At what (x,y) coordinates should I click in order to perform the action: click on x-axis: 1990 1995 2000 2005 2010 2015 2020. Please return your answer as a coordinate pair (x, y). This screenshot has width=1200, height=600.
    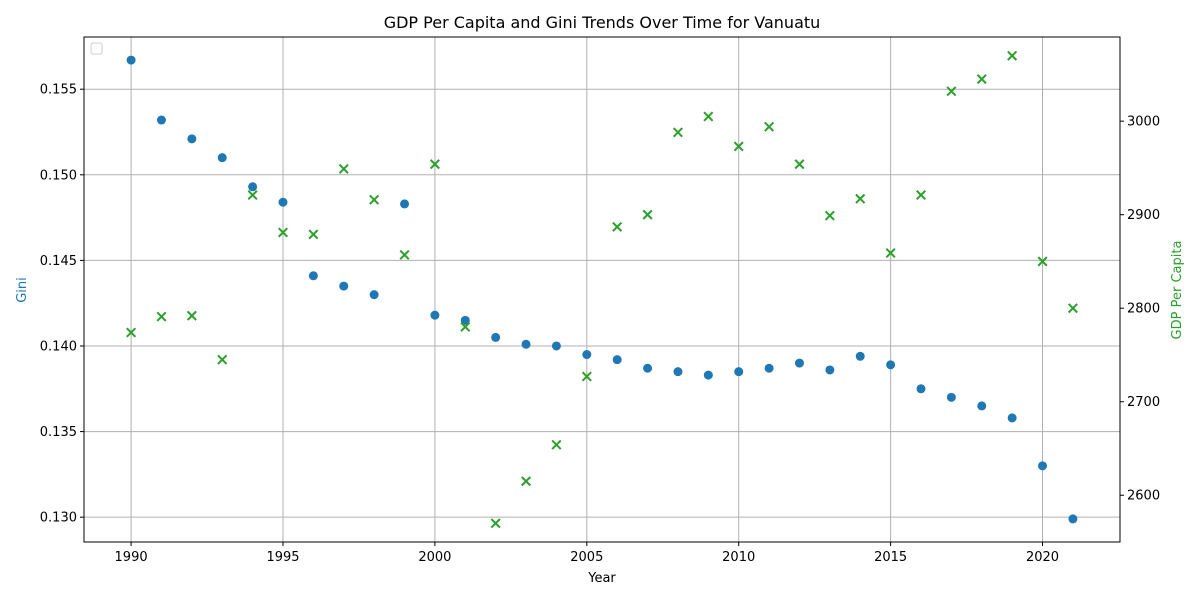
    Looking at the image, I should click on (587, 553).